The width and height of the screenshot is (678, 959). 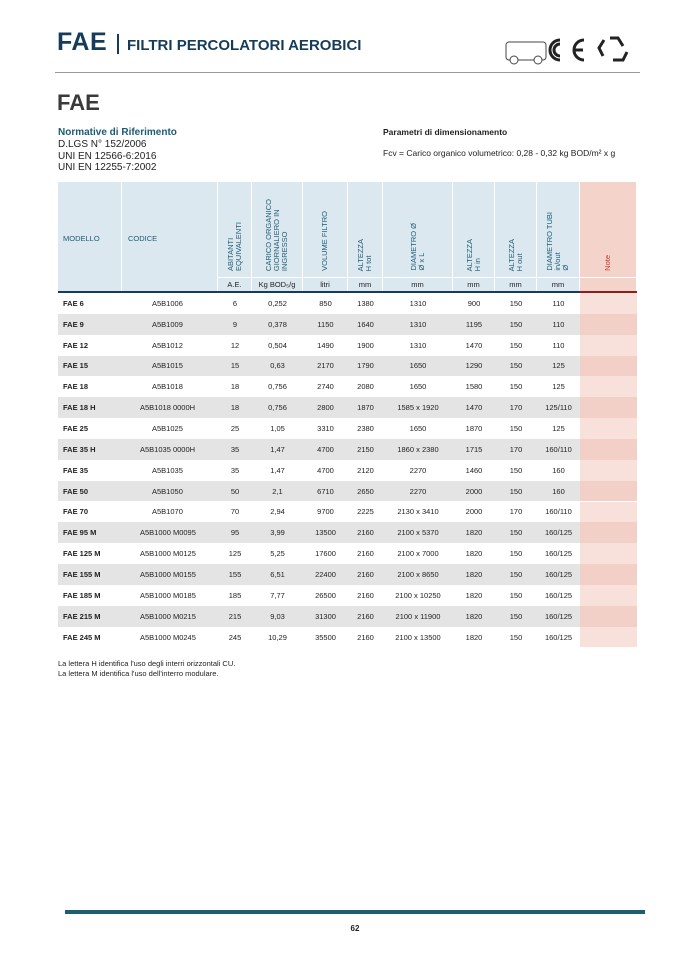 I want to click on table-cell: A5B1000 M0215, so click(x=168, y=616).